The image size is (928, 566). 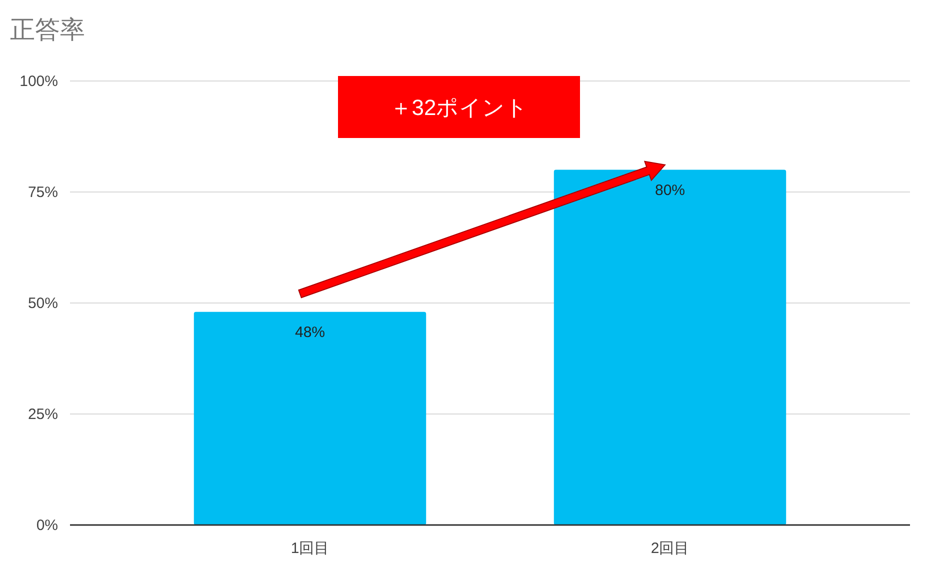 What do you see at coordinates (43, 303) in the screenshot?
I see `y-tick-label: 50%` at bounding box center [43, 303].